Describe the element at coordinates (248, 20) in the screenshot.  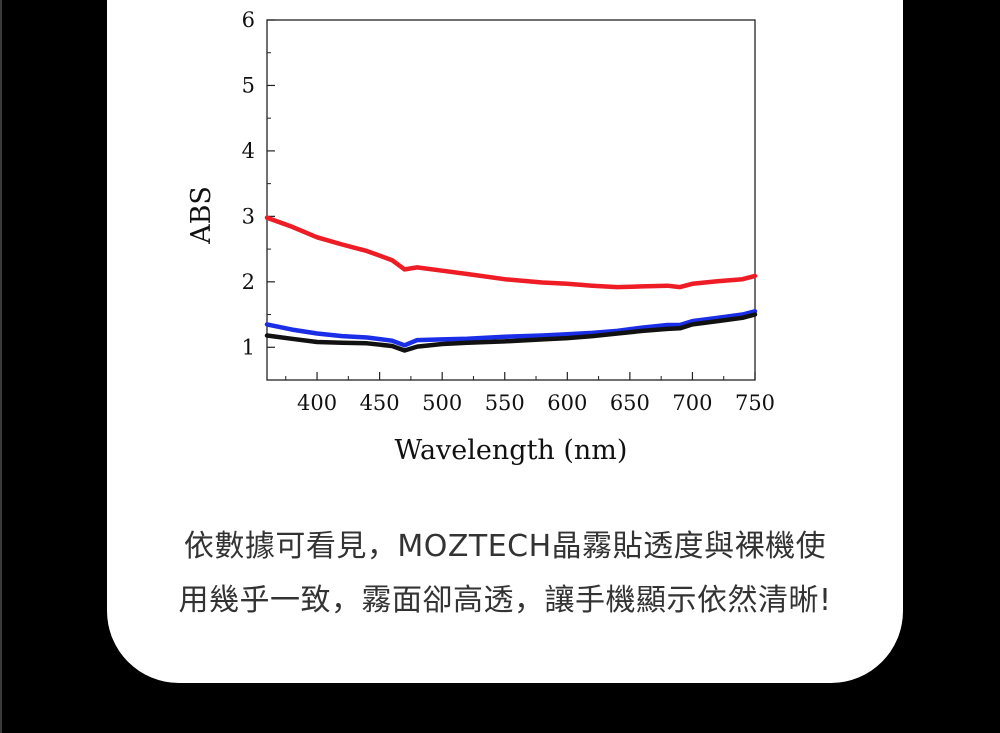
I see `y-tick-label: 6` at that location.